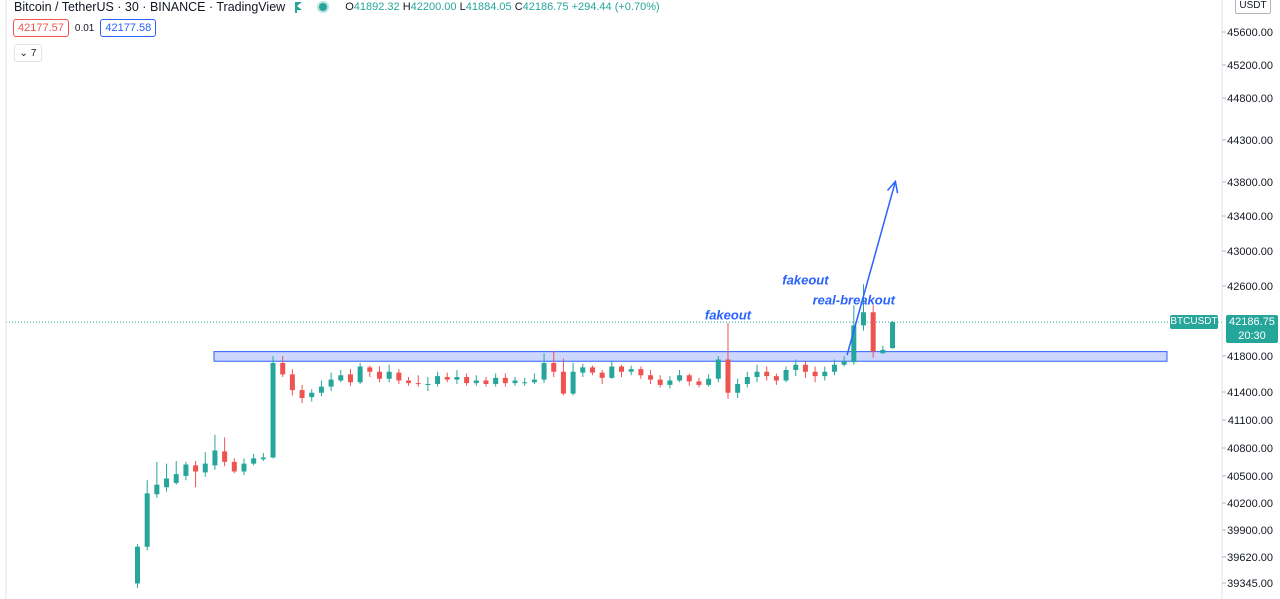 The image size is (1280, 599). Describe the element at coordinates (892, 186) in the screenshot. I see `arrow-head-icon` at that location.